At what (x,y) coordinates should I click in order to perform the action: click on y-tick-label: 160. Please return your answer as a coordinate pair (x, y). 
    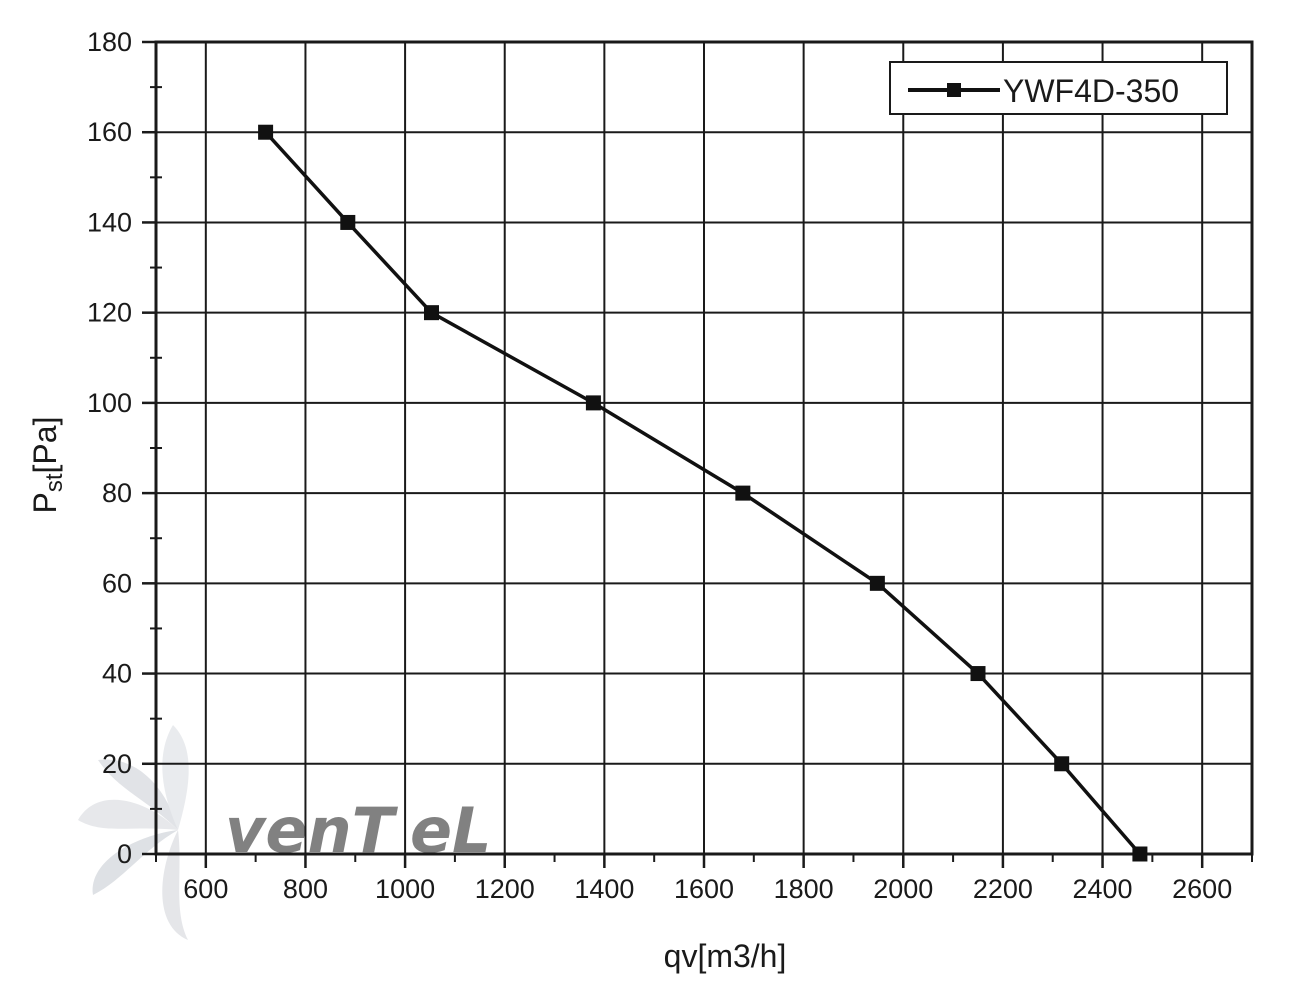
    Looking at the image, I should click on (109, 132).